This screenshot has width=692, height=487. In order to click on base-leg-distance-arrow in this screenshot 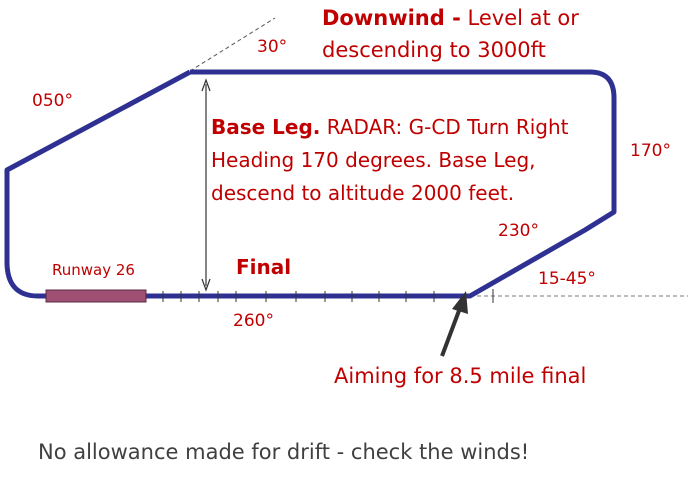, I will do `click(206, 185)`.